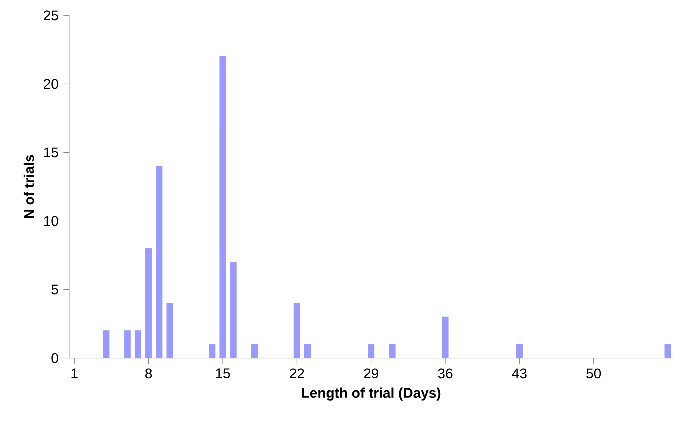  What do you see at coordinates (445, 373) in the screenshot?
I see `x-tick-label: 36` at bounding box center [445, 373].